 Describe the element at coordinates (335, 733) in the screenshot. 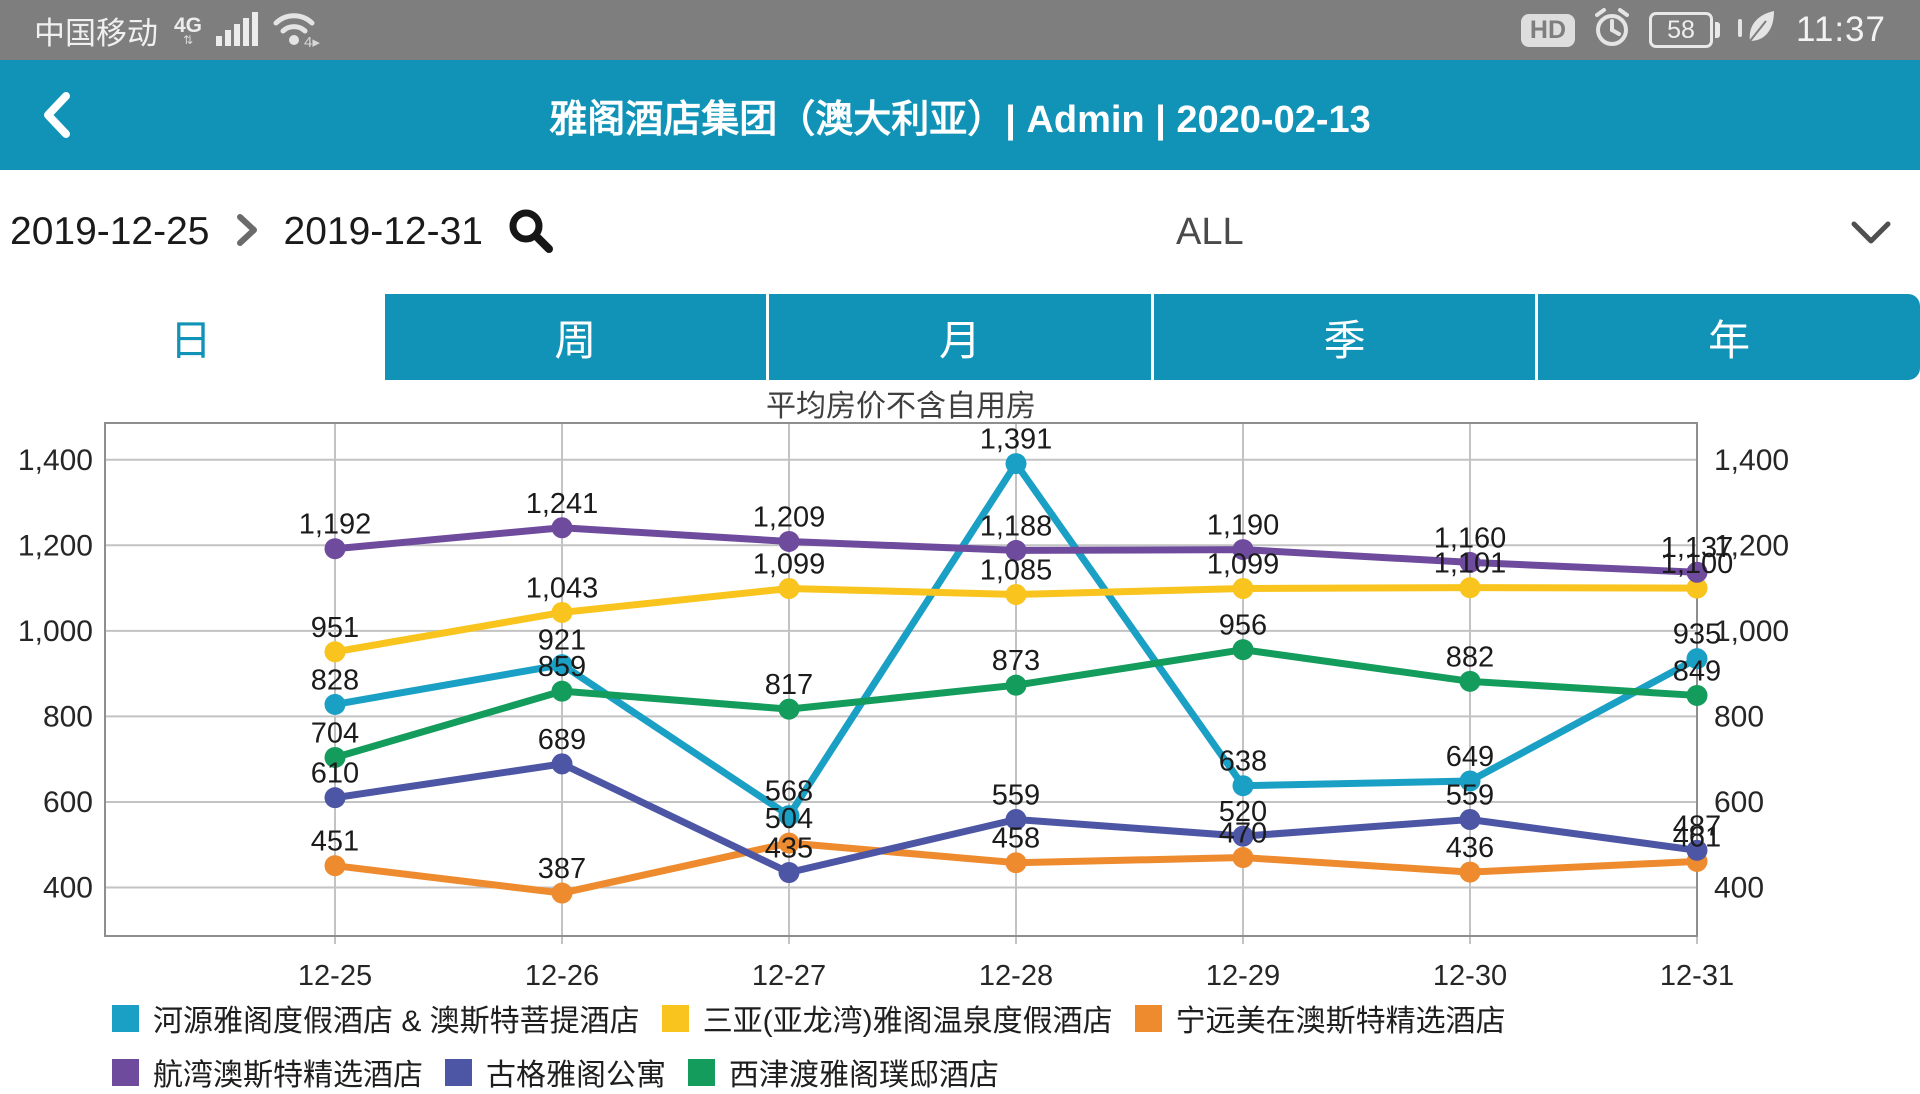

I see `svg-text: 704` at that location.